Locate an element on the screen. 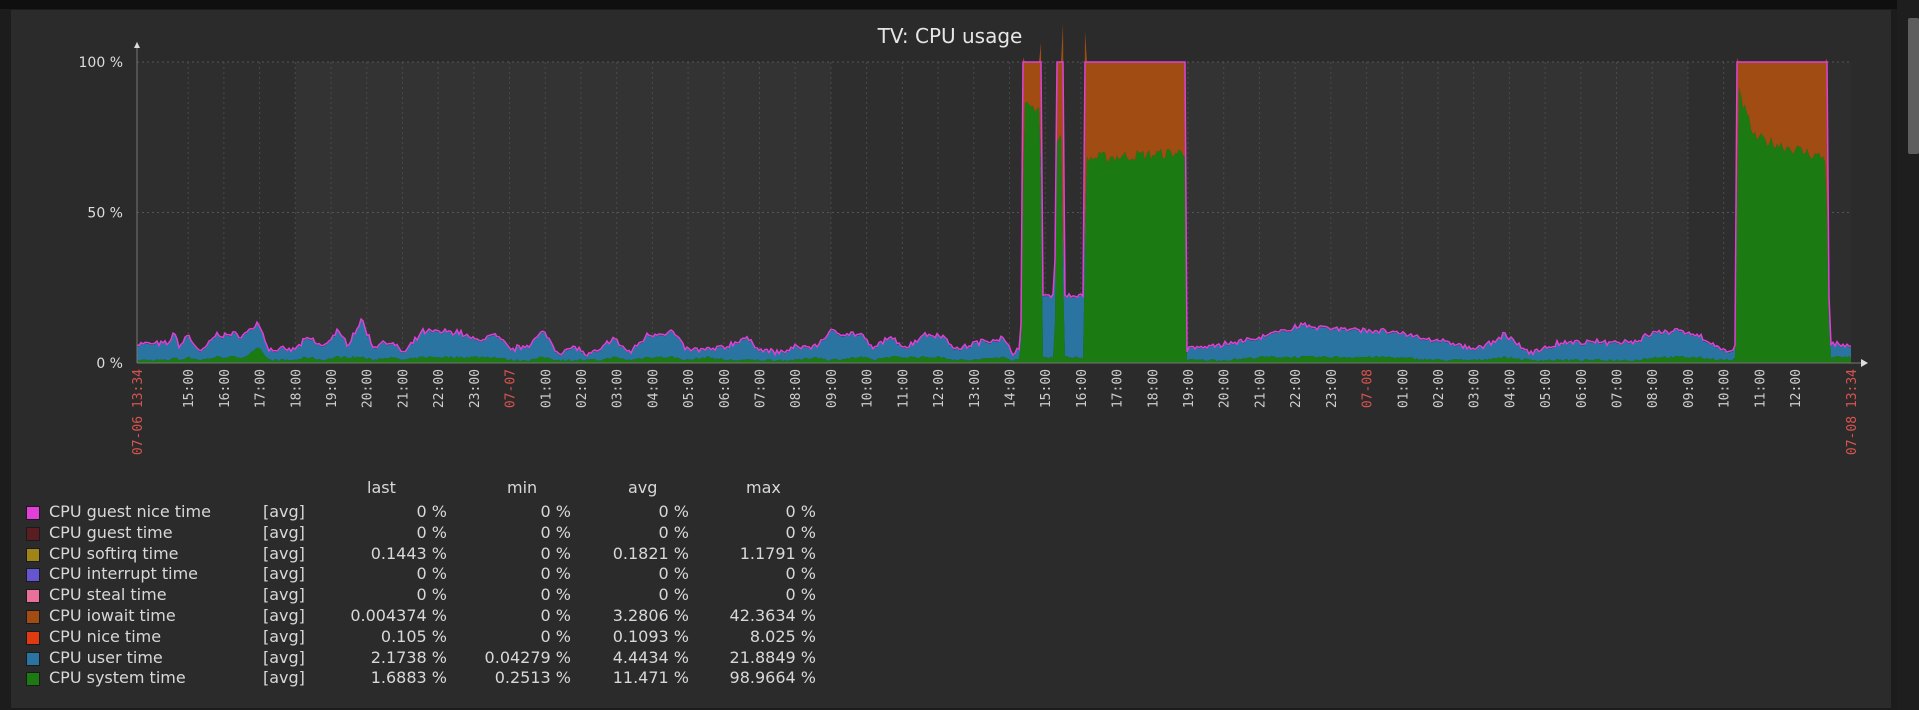  top-bar is located at coordinates (959, 4).